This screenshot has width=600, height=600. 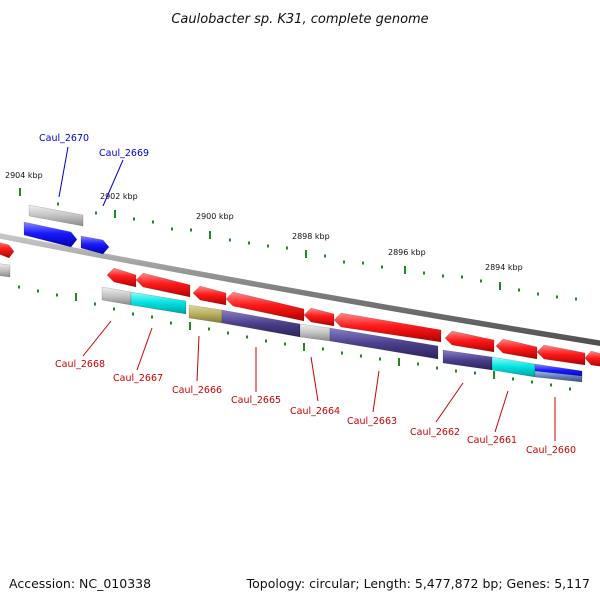 I want to click on tick-label-2900-kbp: 2900 kbp, so click(x=215, y=216).